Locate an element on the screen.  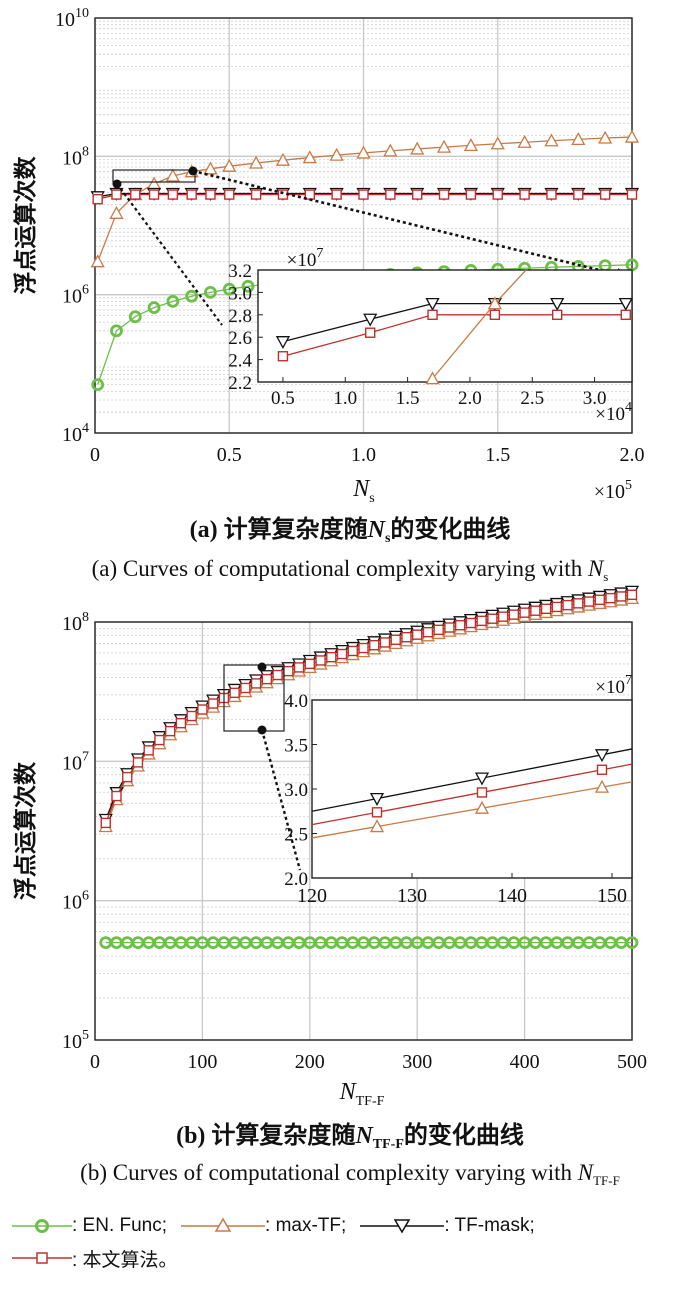
panel-a-inset-x-multiplier-exp: 4 is located at coordinates (628, 407).